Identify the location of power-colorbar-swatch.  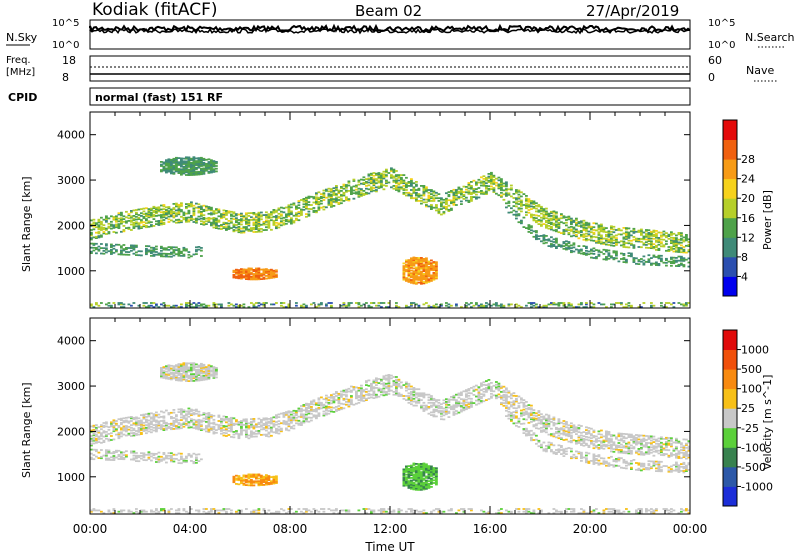
(730, 188).